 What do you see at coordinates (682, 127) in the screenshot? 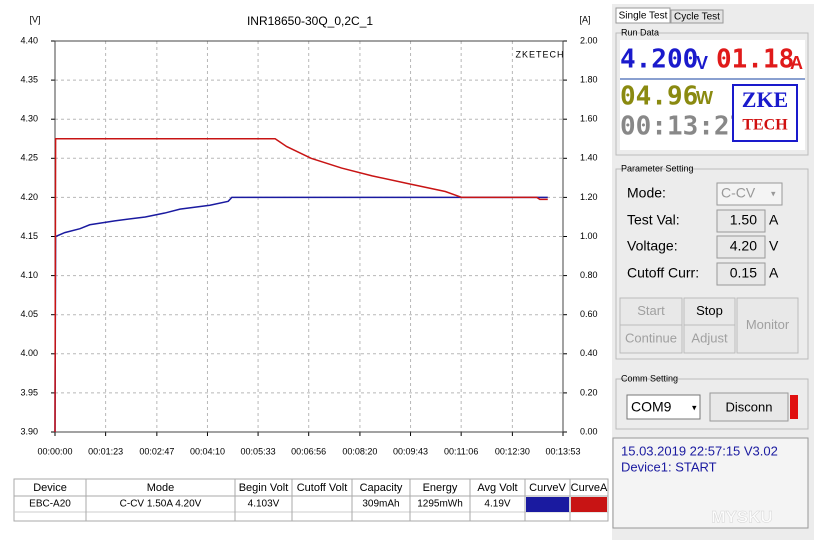
I see `time-readout: 00:13:27` at bounding box center [682, 127].